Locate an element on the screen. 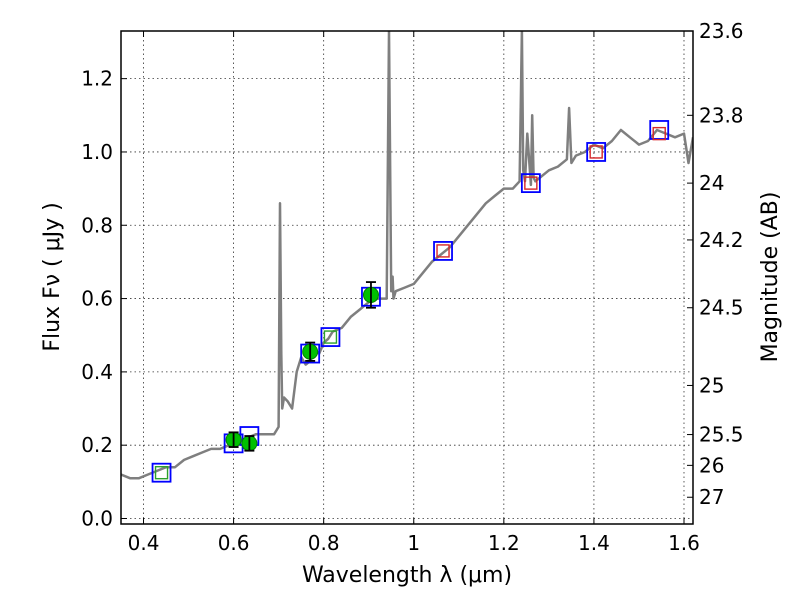 This screenshot has height=600, width=800. right-tick-label: 24.5 is located at coordinates (721, 308).